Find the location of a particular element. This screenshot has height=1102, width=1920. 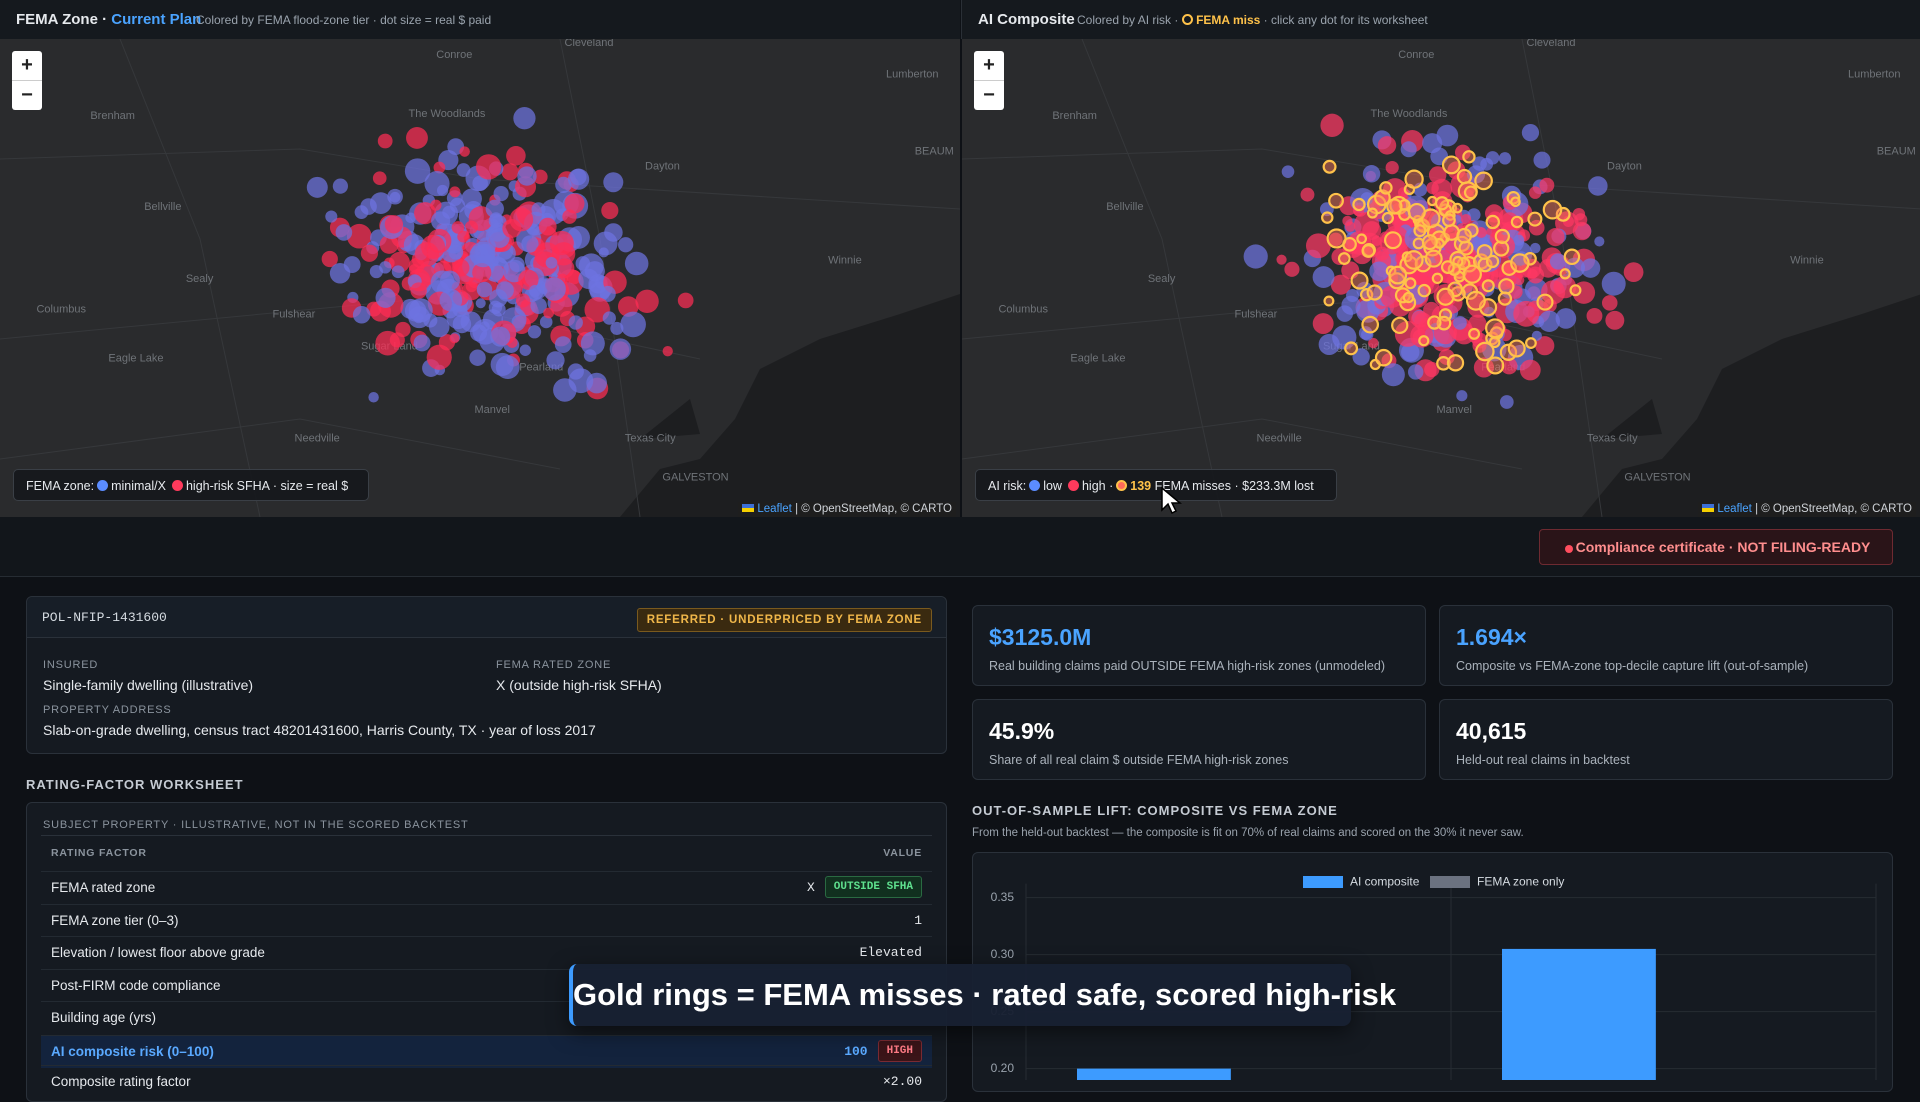

bar is located at coordinates (1154, 1074).